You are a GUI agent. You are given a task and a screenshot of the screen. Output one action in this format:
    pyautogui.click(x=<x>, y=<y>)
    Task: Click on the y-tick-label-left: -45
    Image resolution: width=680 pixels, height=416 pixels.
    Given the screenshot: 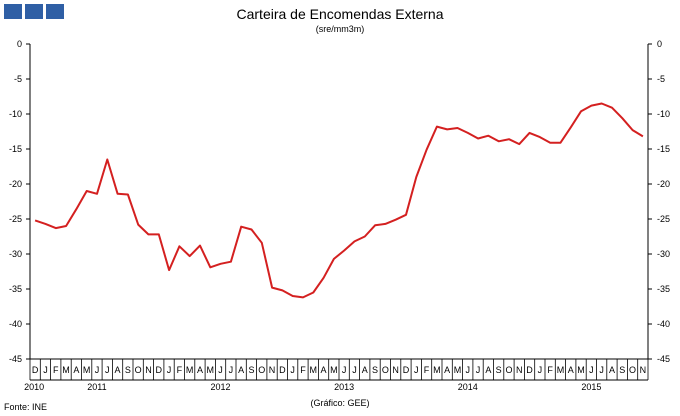 What is the action you would take?
    pyautogui.click(x=15, y=359)
    